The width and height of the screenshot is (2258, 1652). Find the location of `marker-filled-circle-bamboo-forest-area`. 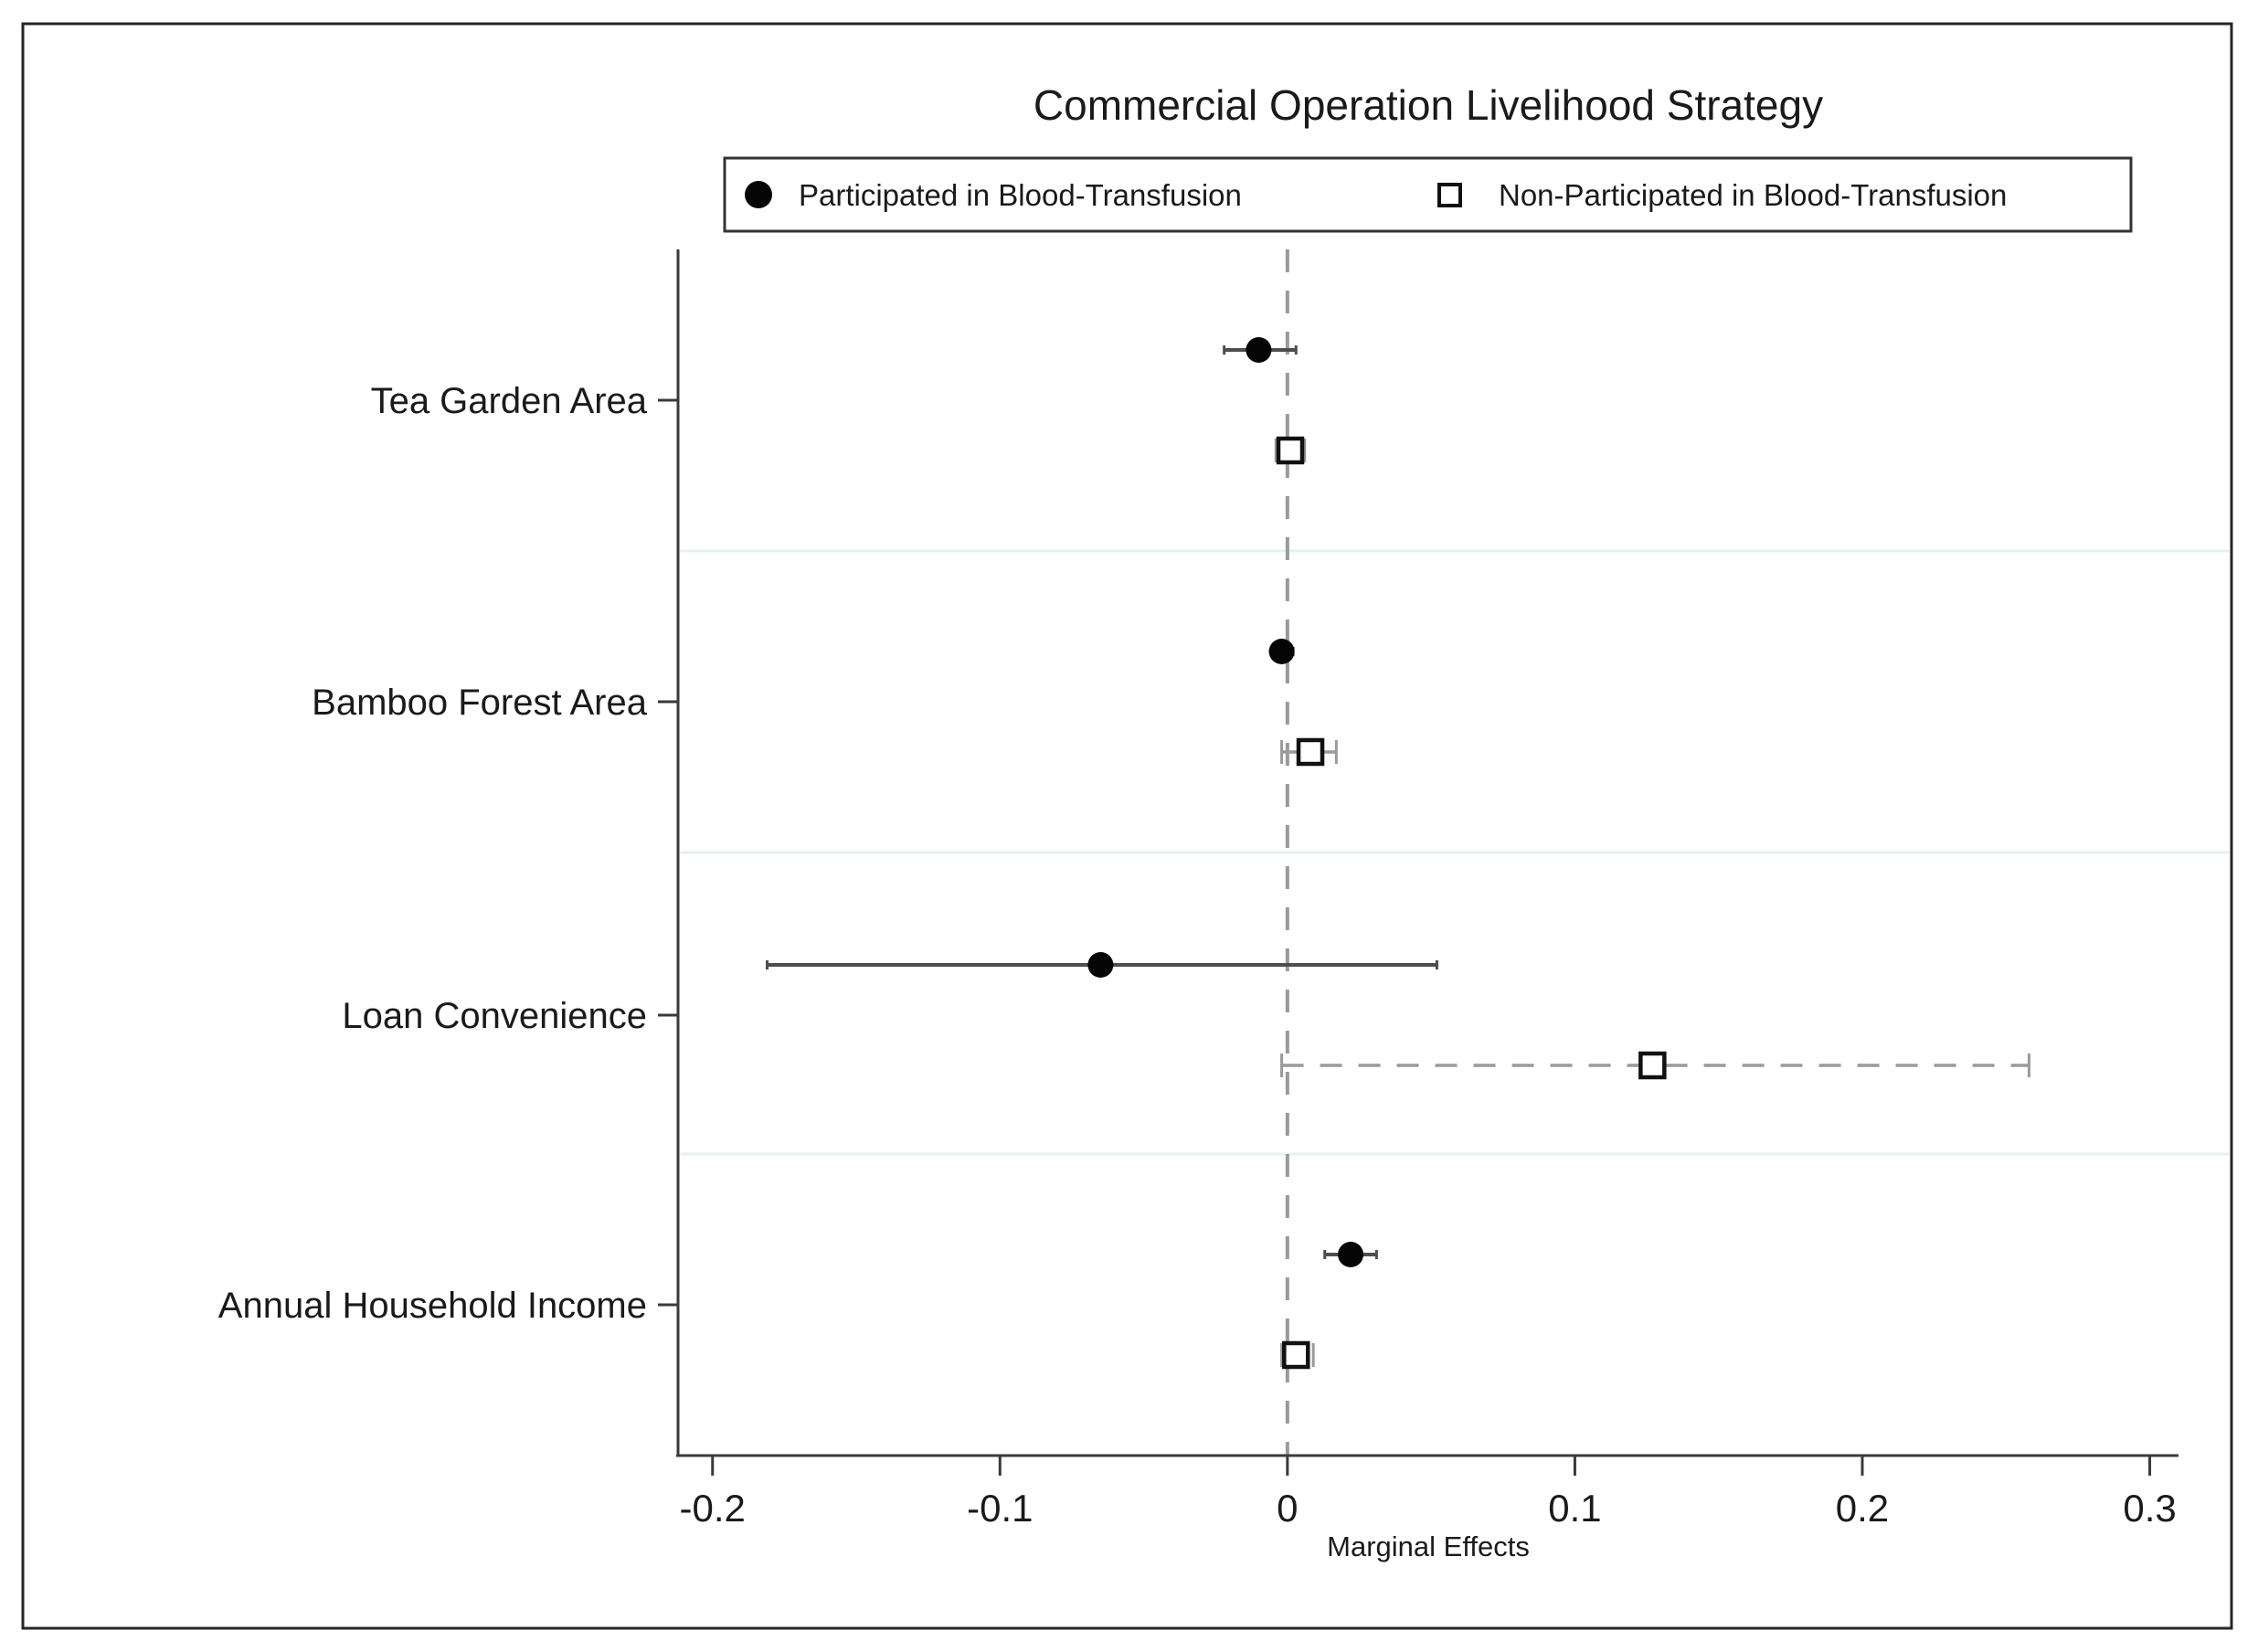

marker-filled-circle-bamboo-forest-area is located at coordinates (1281, 652).